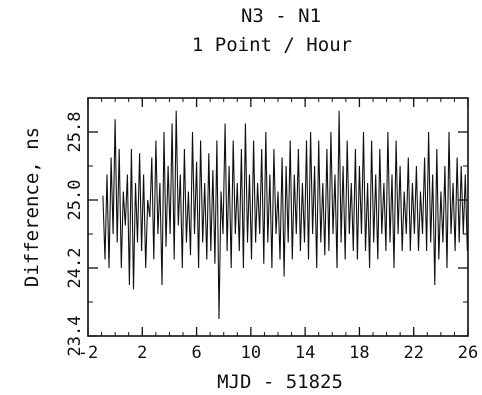  Describe the element at coordinates (75, 132) in the screenshot. I see `y-tick-label: 25.8` at that location.